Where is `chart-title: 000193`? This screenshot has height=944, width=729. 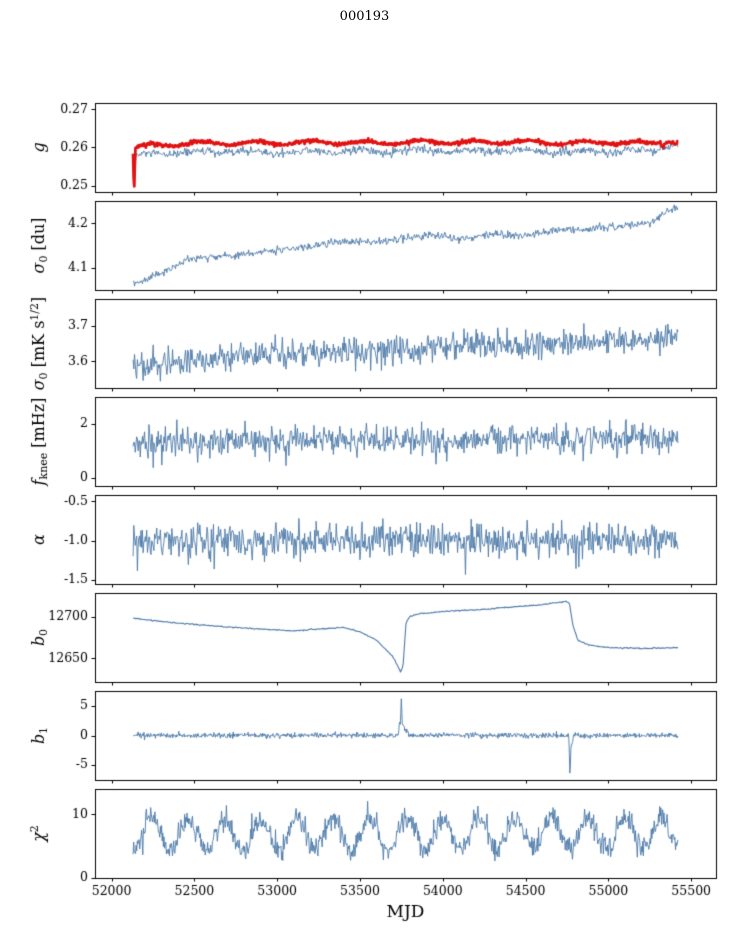 chart-title: 000193 is located at coordinates (364, 16).